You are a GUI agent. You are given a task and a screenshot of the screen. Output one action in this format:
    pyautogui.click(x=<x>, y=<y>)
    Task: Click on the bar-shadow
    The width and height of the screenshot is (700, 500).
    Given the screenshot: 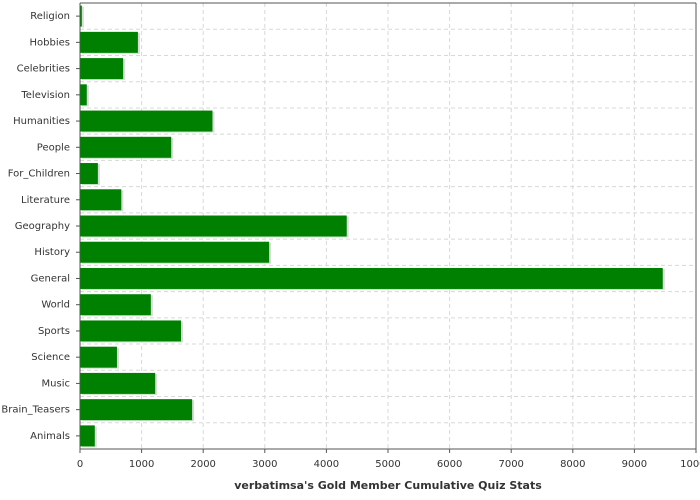 What is the action you would take?
    pyautogui.click(x=83, y=17)
    